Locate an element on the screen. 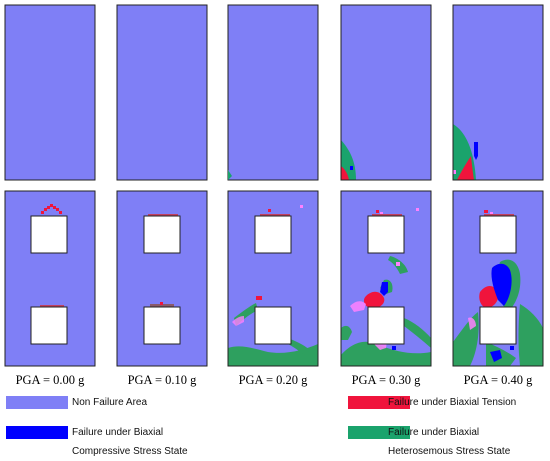 Image resolution: width=550 pixels, height=461 pixels. caption-pga-0-00: PGA = 0.00 g is located at coordinates (50, 380).